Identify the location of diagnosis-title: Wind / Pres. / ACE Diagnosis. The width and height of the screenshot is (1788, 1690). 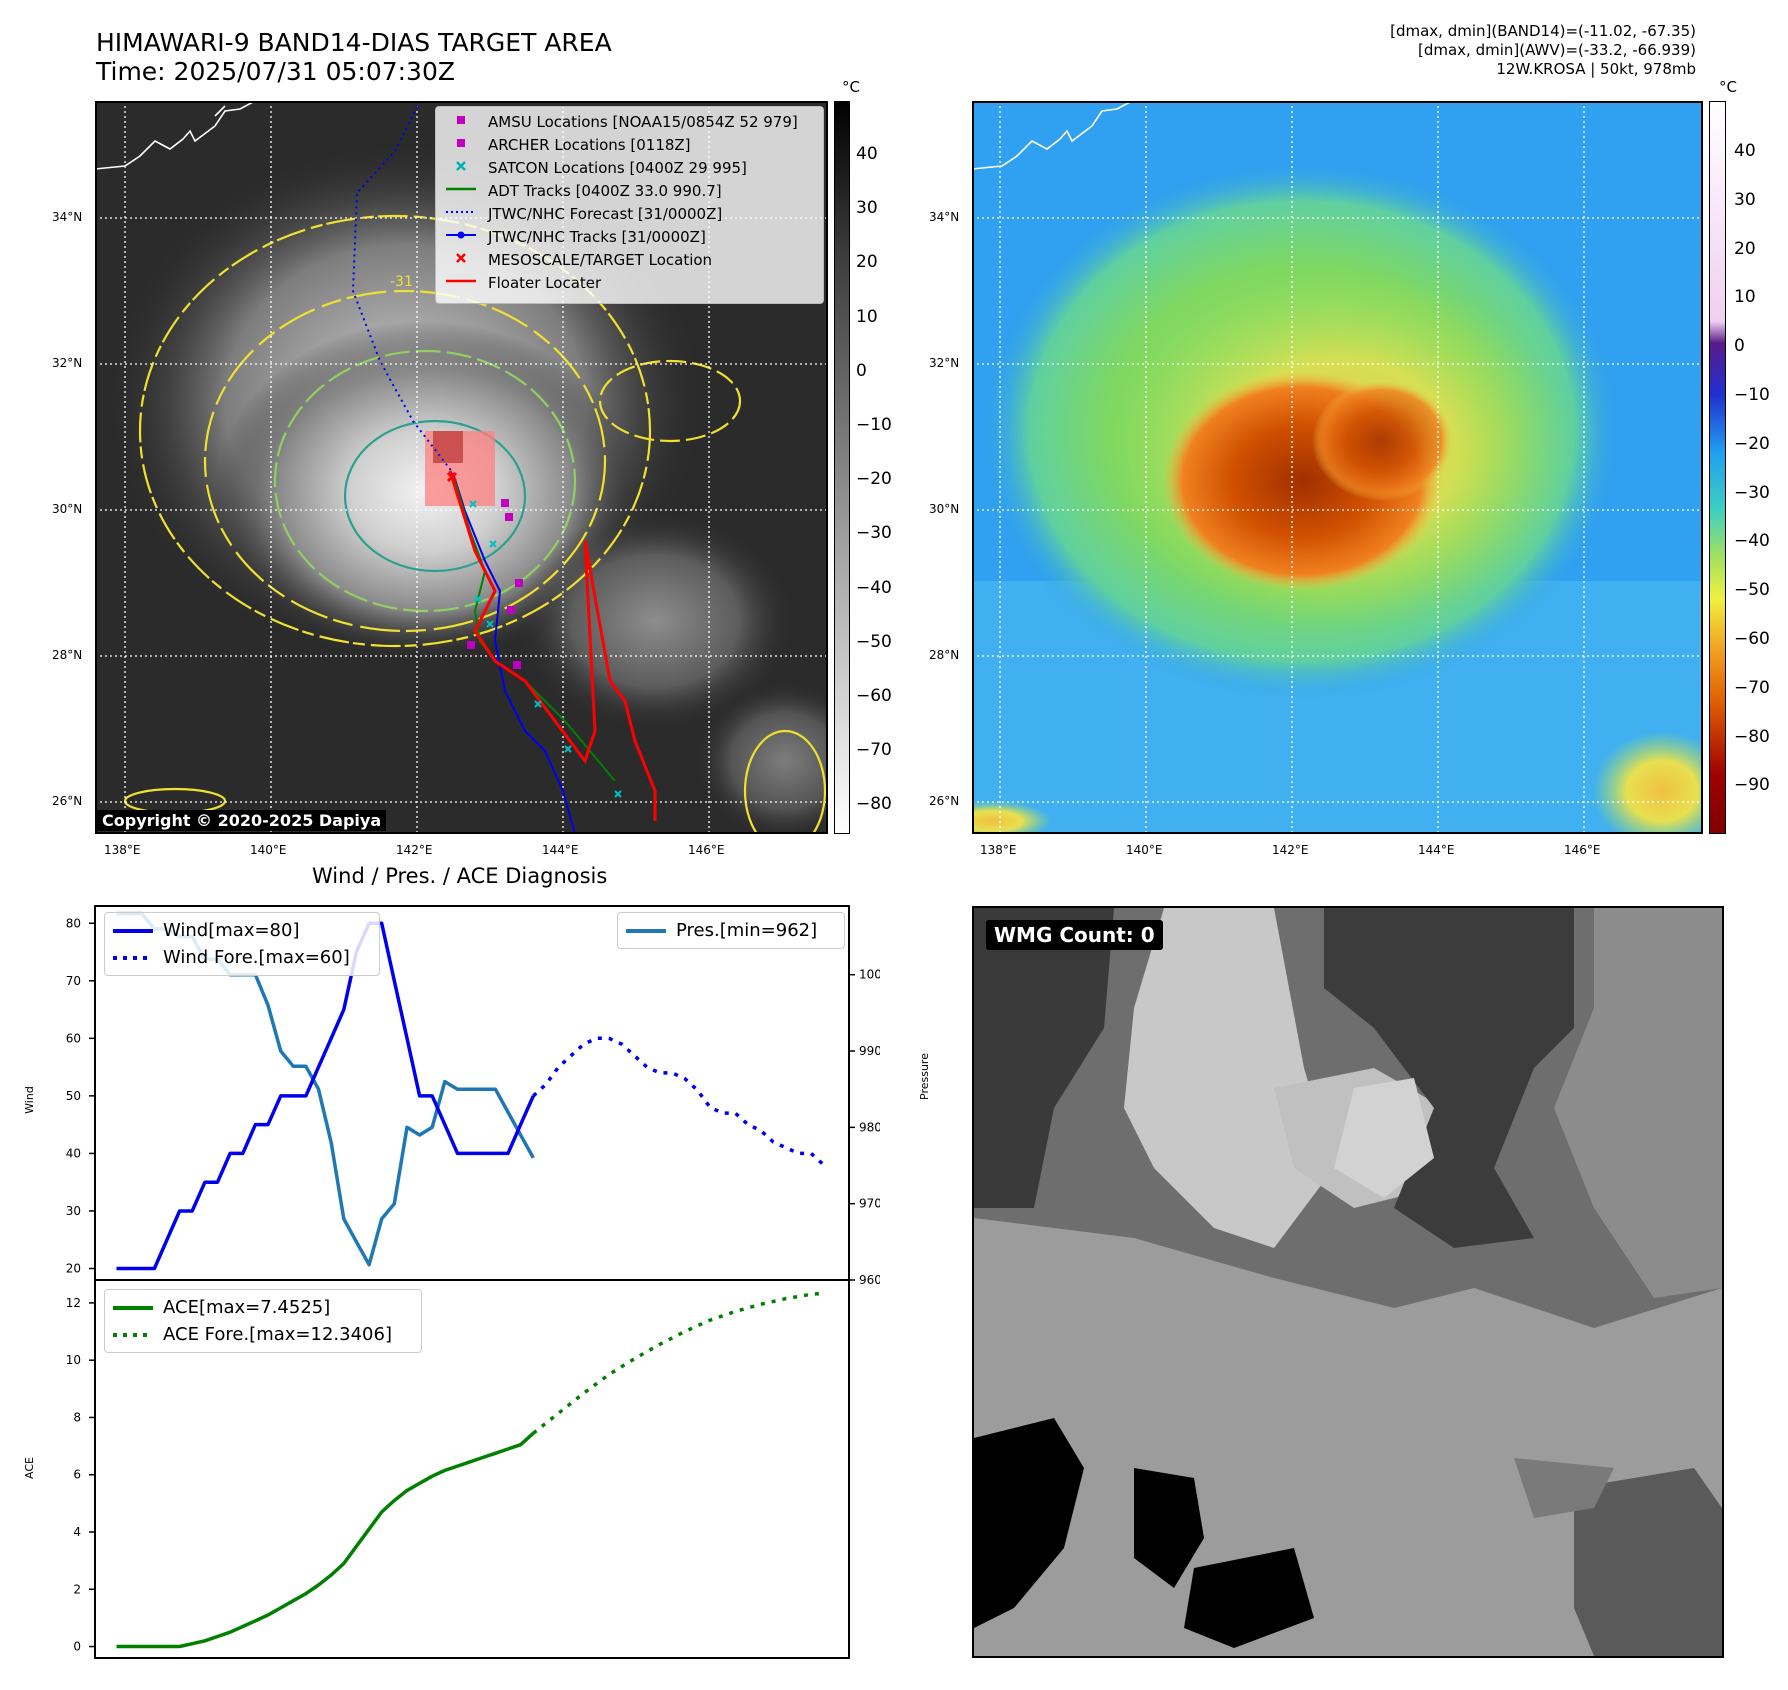
(460, 876).